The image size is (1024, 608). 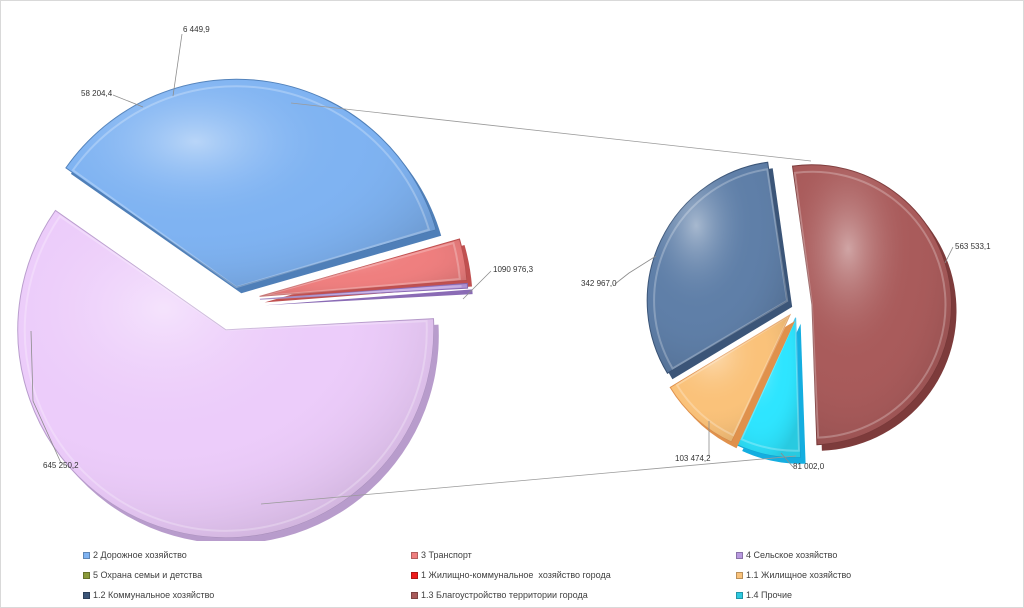 What do you see at coordinates (949, 255) in the screenshot?
I see `leader-line-1-3-благоустройство-территории-города` at bounding box center [949, 255].